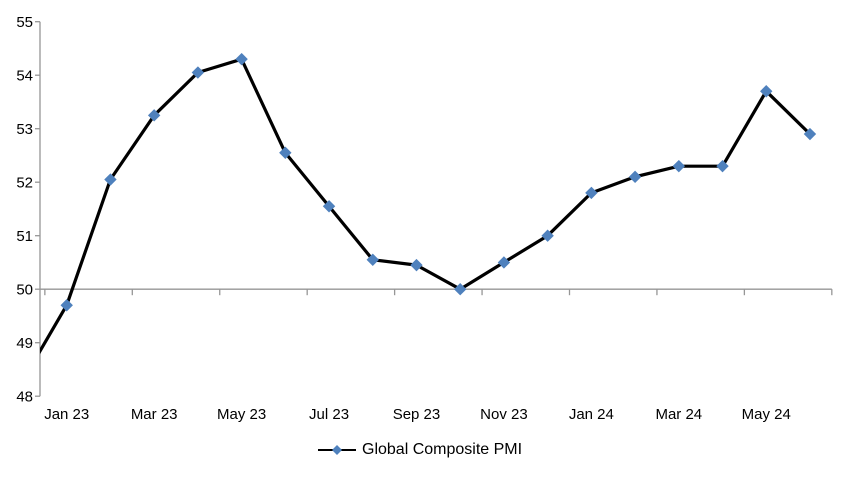 Image resolution: width=852 pixels, height=481 pixels. Describe the element at coordinates (329, 414) in the screenshot. I see `x-axis-tick-label: Jul 23` at that location.